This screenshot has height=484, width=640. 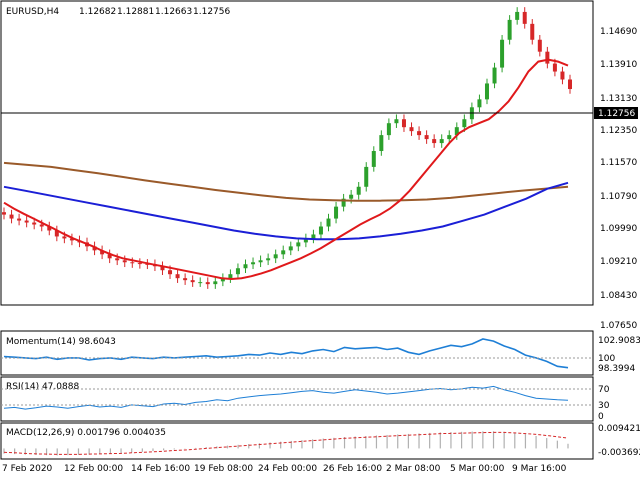 I want to click on time-label: 12 Feb 00:00, so click(x=93, y=469).